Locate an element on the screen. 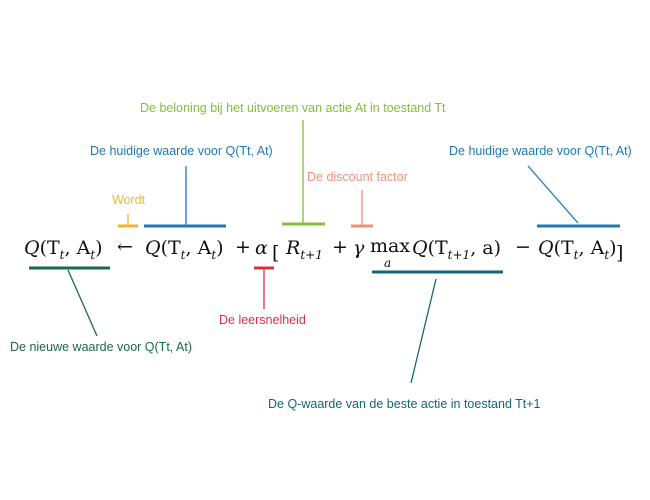 This screenshot has height=500, width=650. plus-sign-2: + is located at coordinates (340, 247).